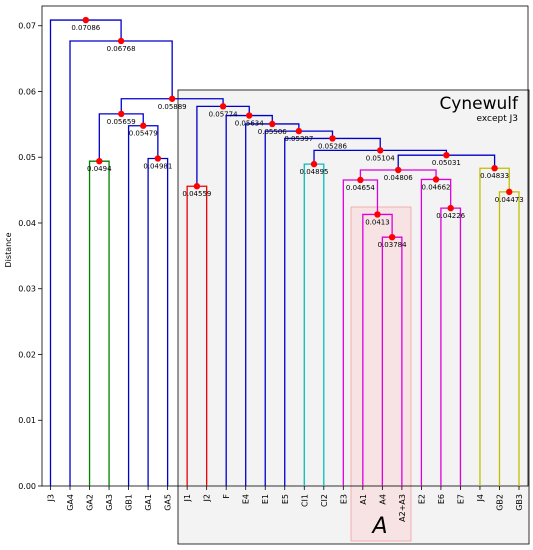 This screenshot has height=550, width=533. I want to click on leaf-label-ga1: GA1, so click(148, 502).